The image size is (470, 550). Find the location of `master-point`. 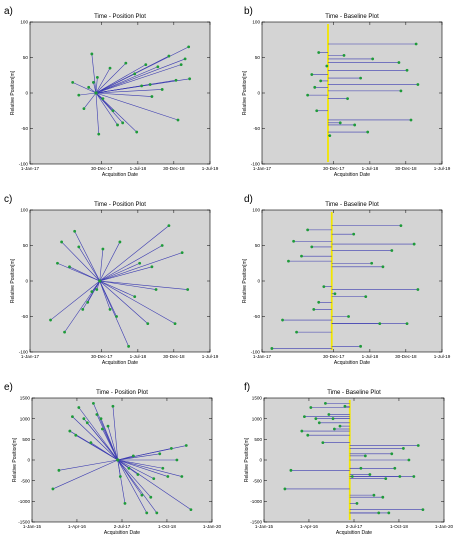

master-point is located at coordinates (118, 460).